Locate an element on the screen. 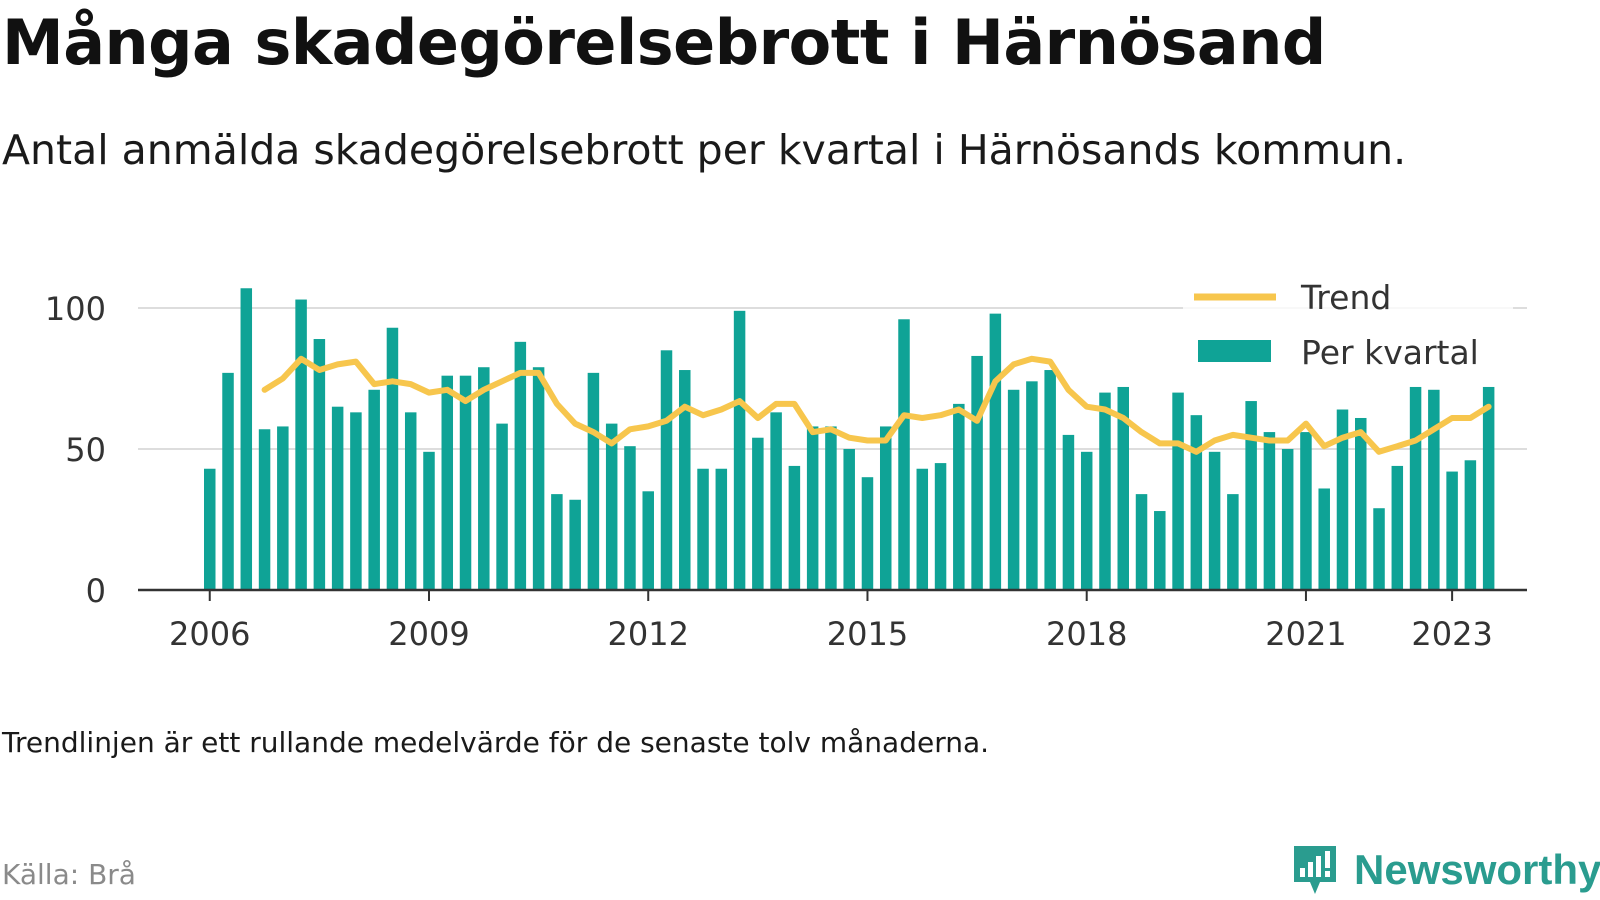 This screenshot has width=1600, height=900. x-tick-label: 2023 is located at coordinates (1451, 634).